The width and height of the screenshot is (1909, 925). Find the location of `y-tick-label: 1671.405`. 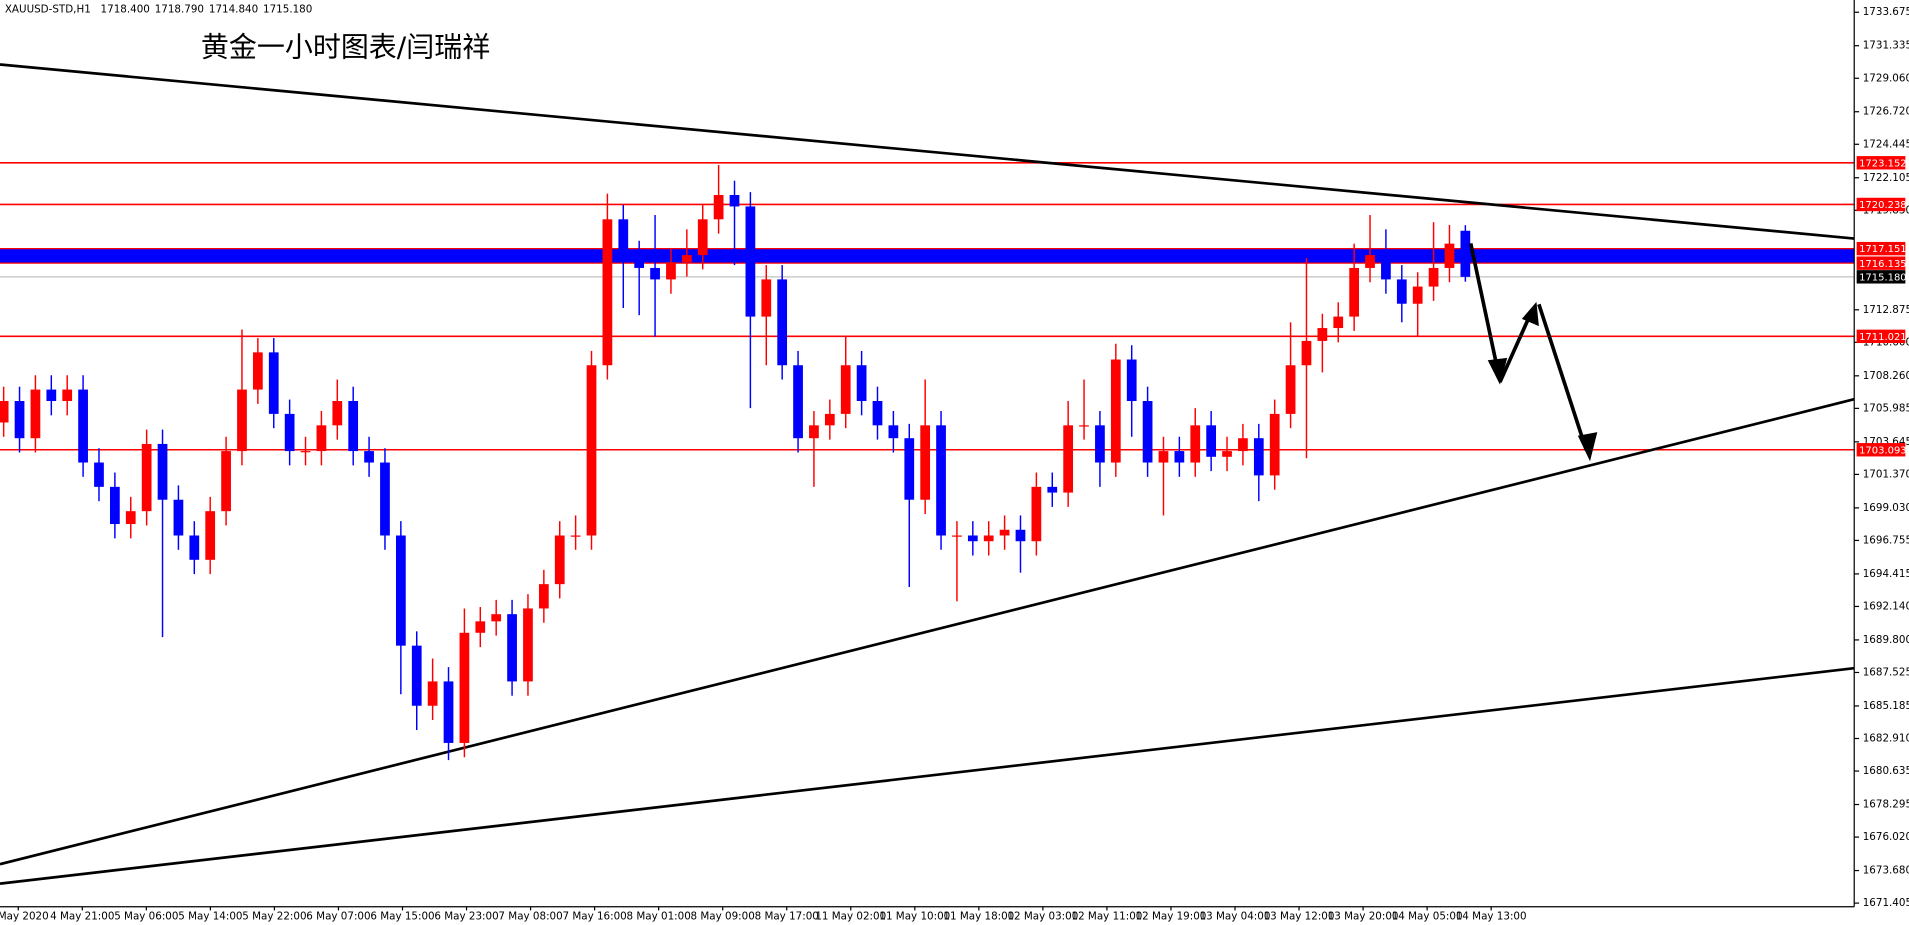

y-tick-label: 1671.405 is located at coordinates (1886, 903).